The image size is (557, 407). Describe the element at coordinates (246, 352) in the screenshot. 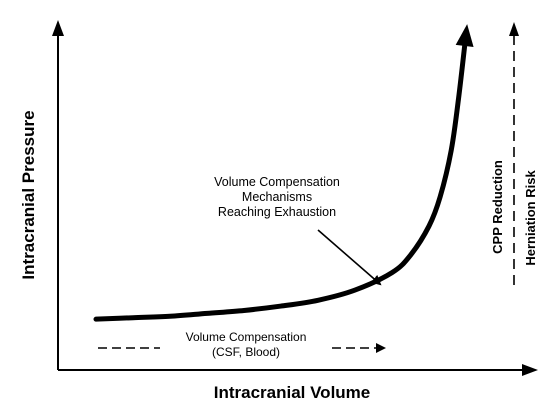

I see `annotation-compensation-line-2: (CSF, Blood)` at that location.